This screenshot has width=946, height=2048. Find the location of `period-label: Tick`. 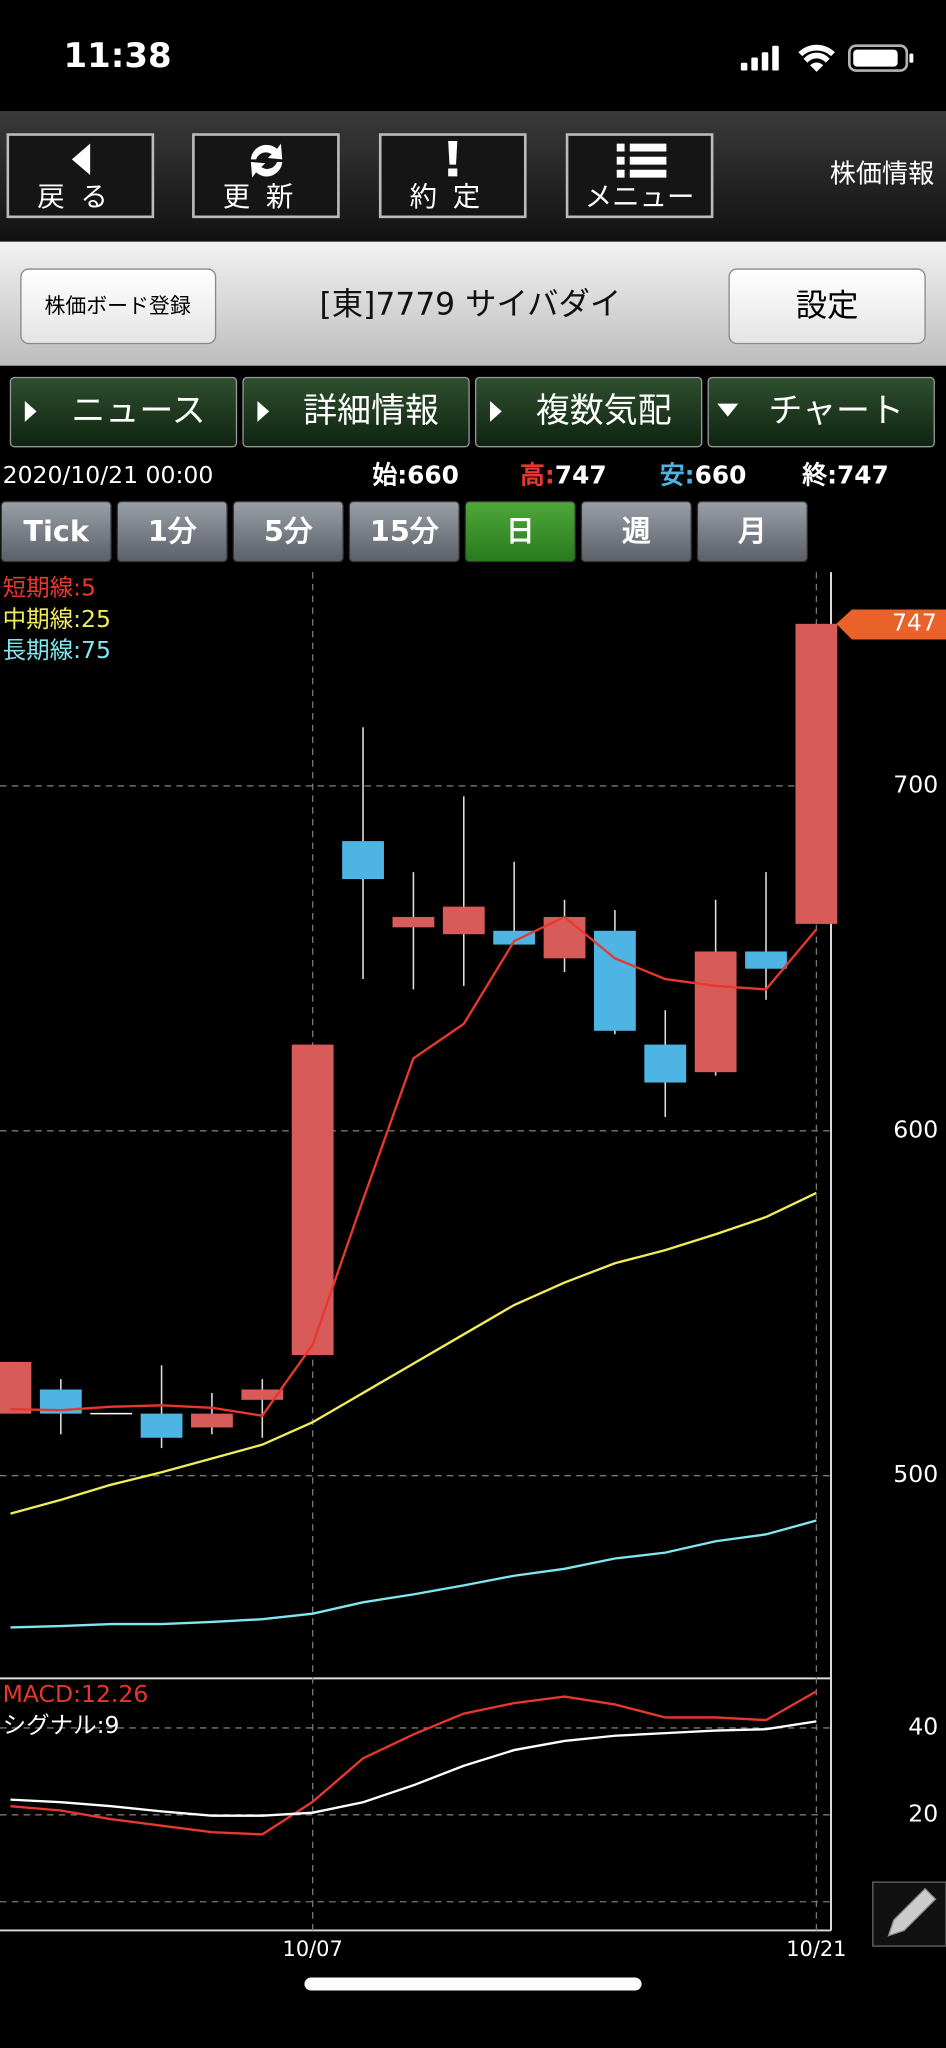

period-label: Tick is located at coordinates (56, 531).